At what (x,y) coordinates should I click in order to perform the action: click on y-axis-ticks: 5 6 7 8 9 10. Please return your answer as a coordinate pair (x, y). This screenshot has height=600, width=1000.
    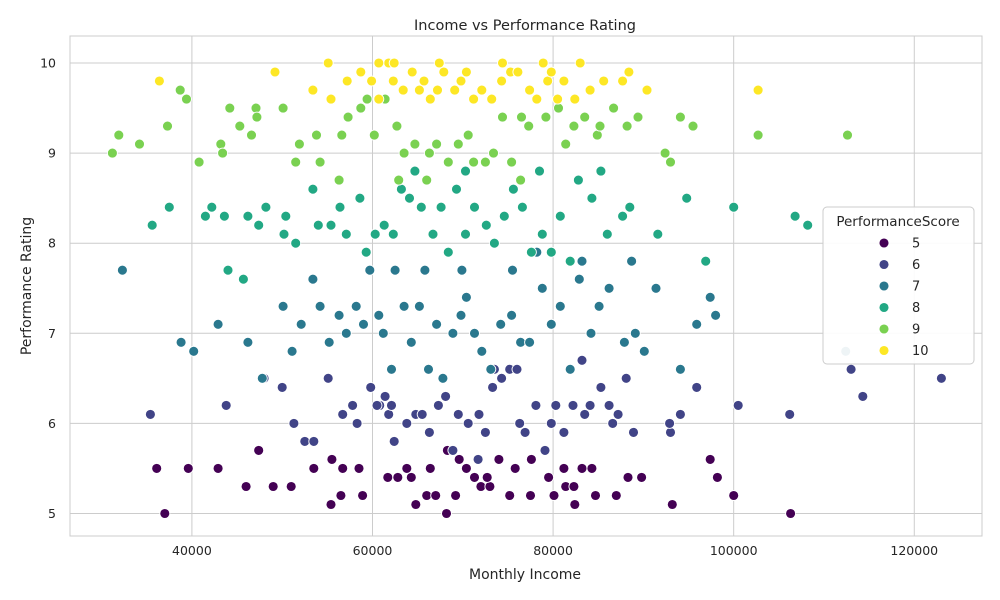
    Looking at the image, I should click on (48, 288).